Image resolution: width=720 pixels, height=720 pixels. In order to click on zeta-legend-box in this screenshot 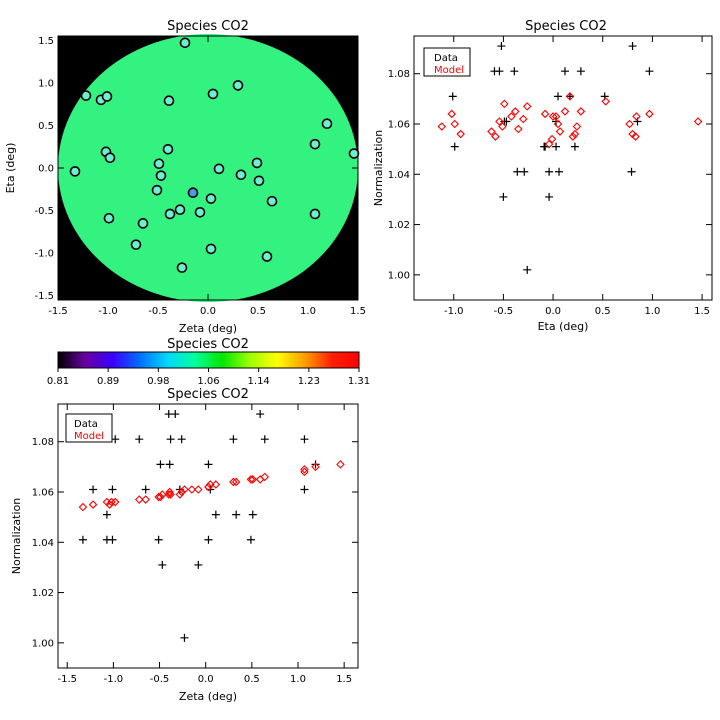, I will do `click(89, 428)`.